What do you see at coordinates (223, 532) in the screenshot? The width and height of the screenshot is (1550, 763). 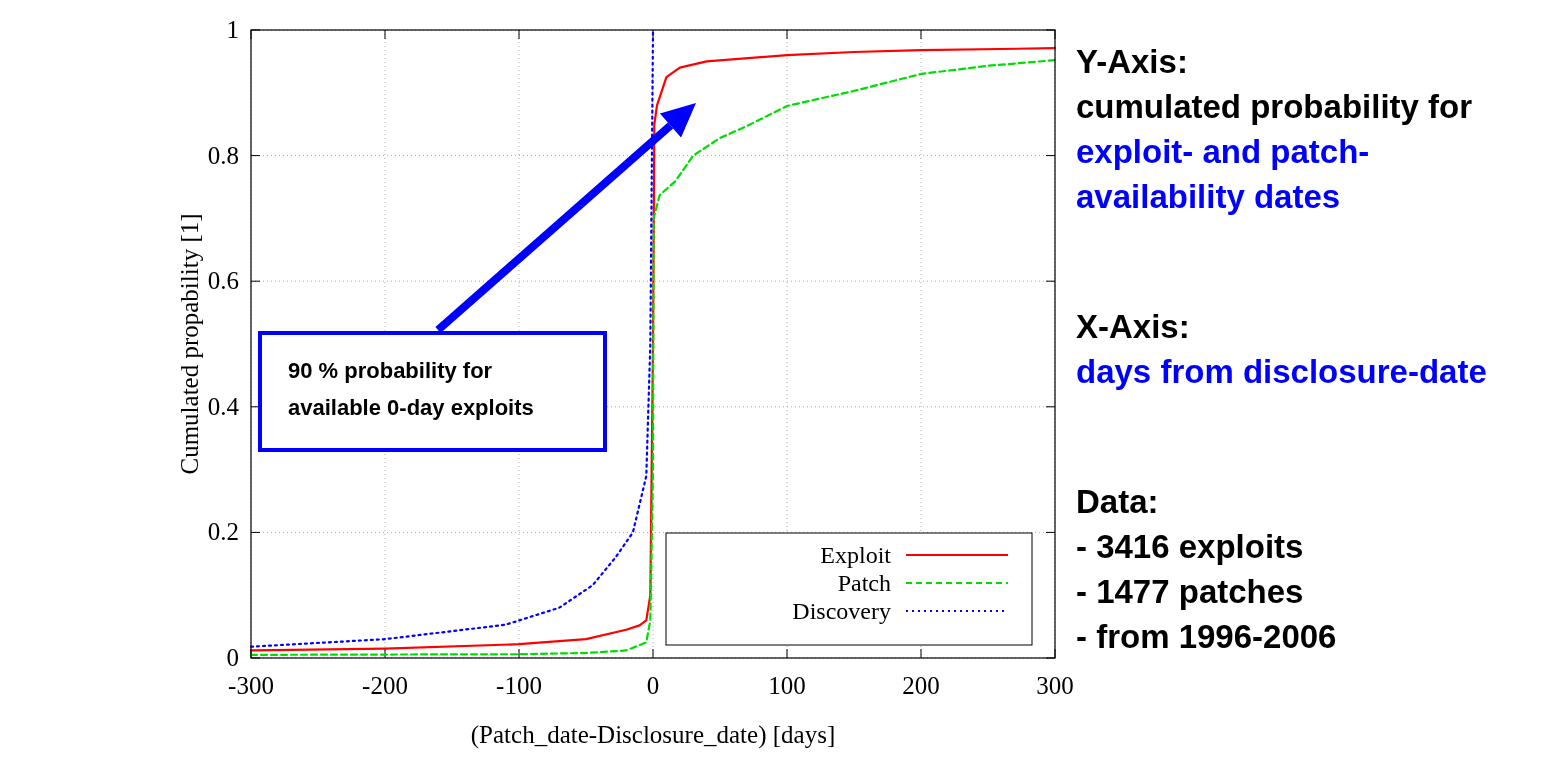 I see `y-tick-label: 0.2` at bounding box center [223, 532].